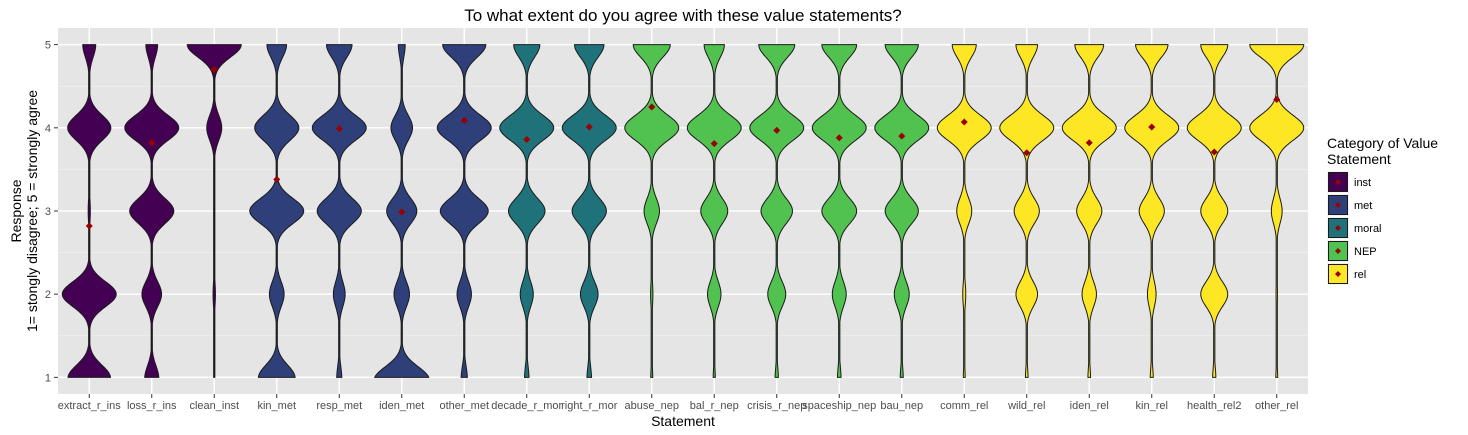 The height and width of the screenshot is (435, 1468). Describe the element at coordinates (1214, 406) in the screenshot. I see `x-tick-label-health_rel2: health_rel2` at that location.